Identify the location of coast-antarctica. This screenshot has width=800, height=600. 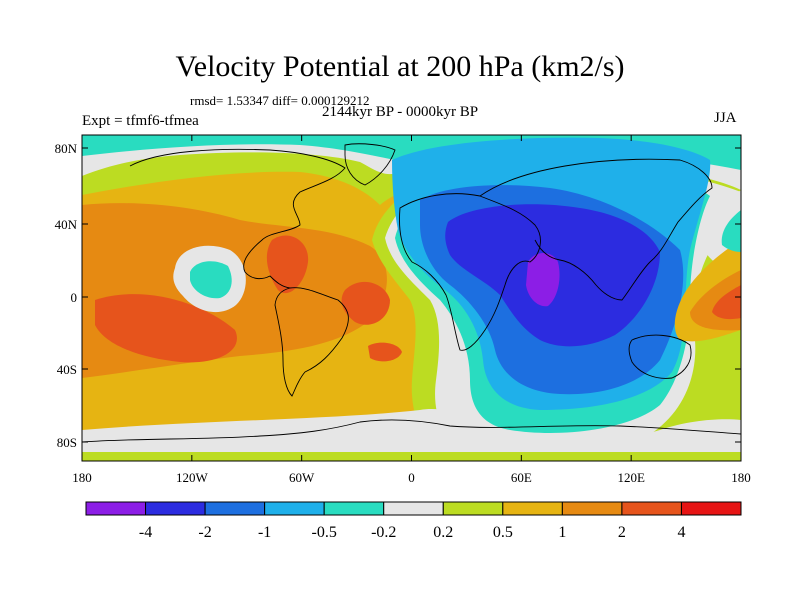
(411, 431).